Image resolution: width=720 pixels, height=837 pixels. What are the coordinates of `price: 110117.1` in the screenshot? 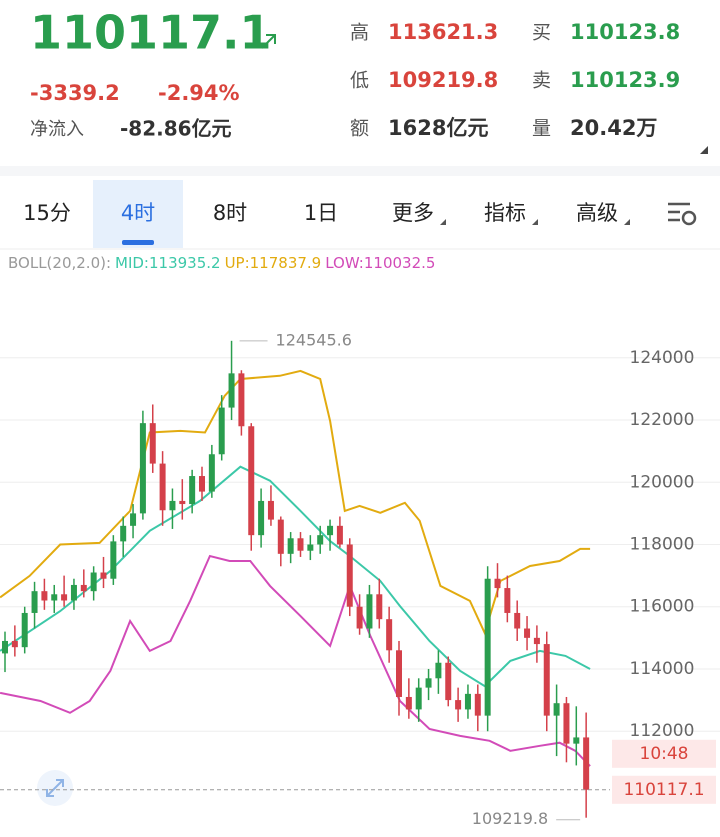 It's located at (151, 33).